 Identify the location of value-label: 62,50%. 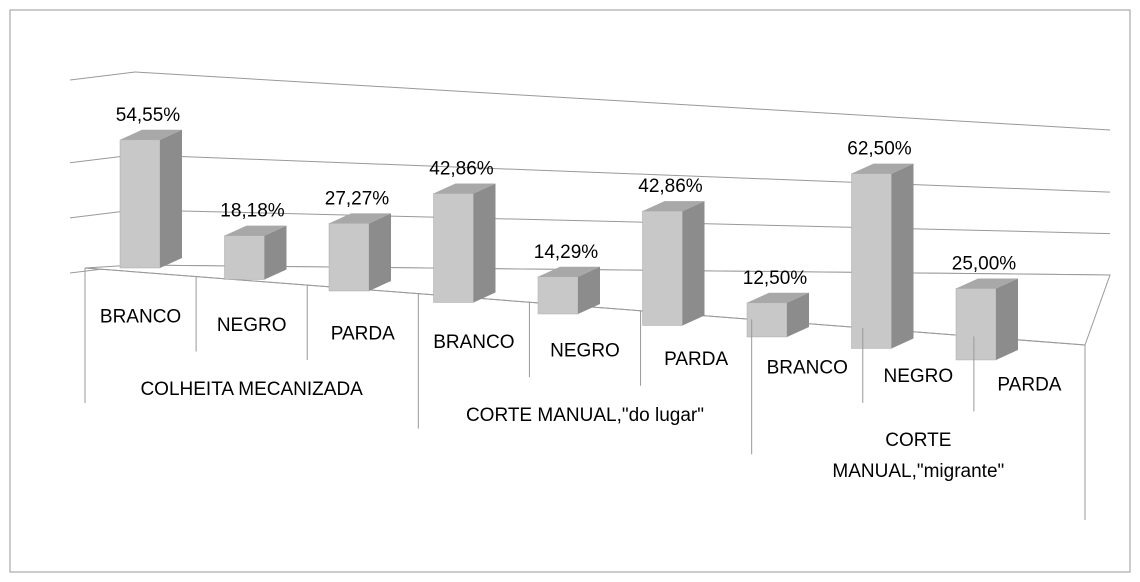
(879, 149).